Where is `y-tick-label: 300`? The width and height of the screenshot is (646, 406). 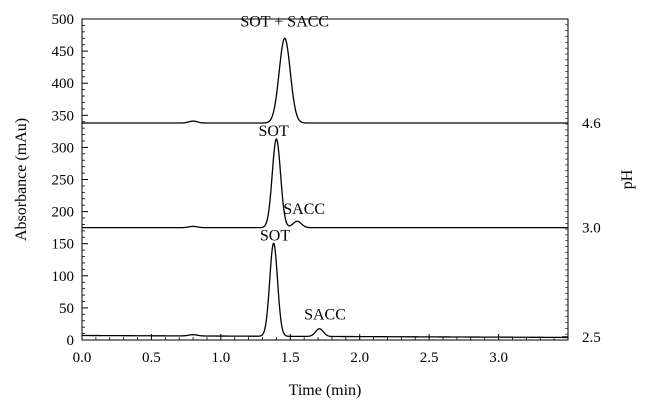
y-tick-label: 300 is located at coordinates (63, 148).